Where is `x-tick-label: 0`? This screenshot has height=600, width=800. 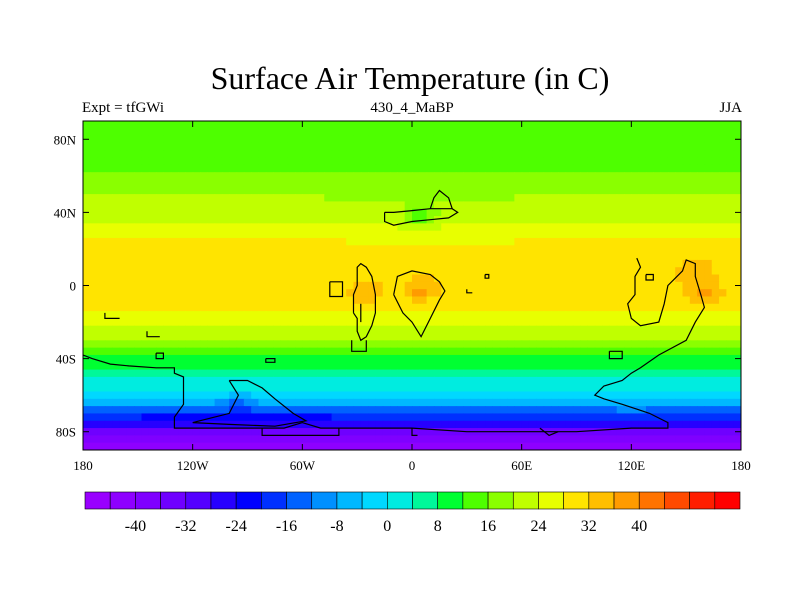
x-tick-label: 0 is located at coordinates (412, 465).